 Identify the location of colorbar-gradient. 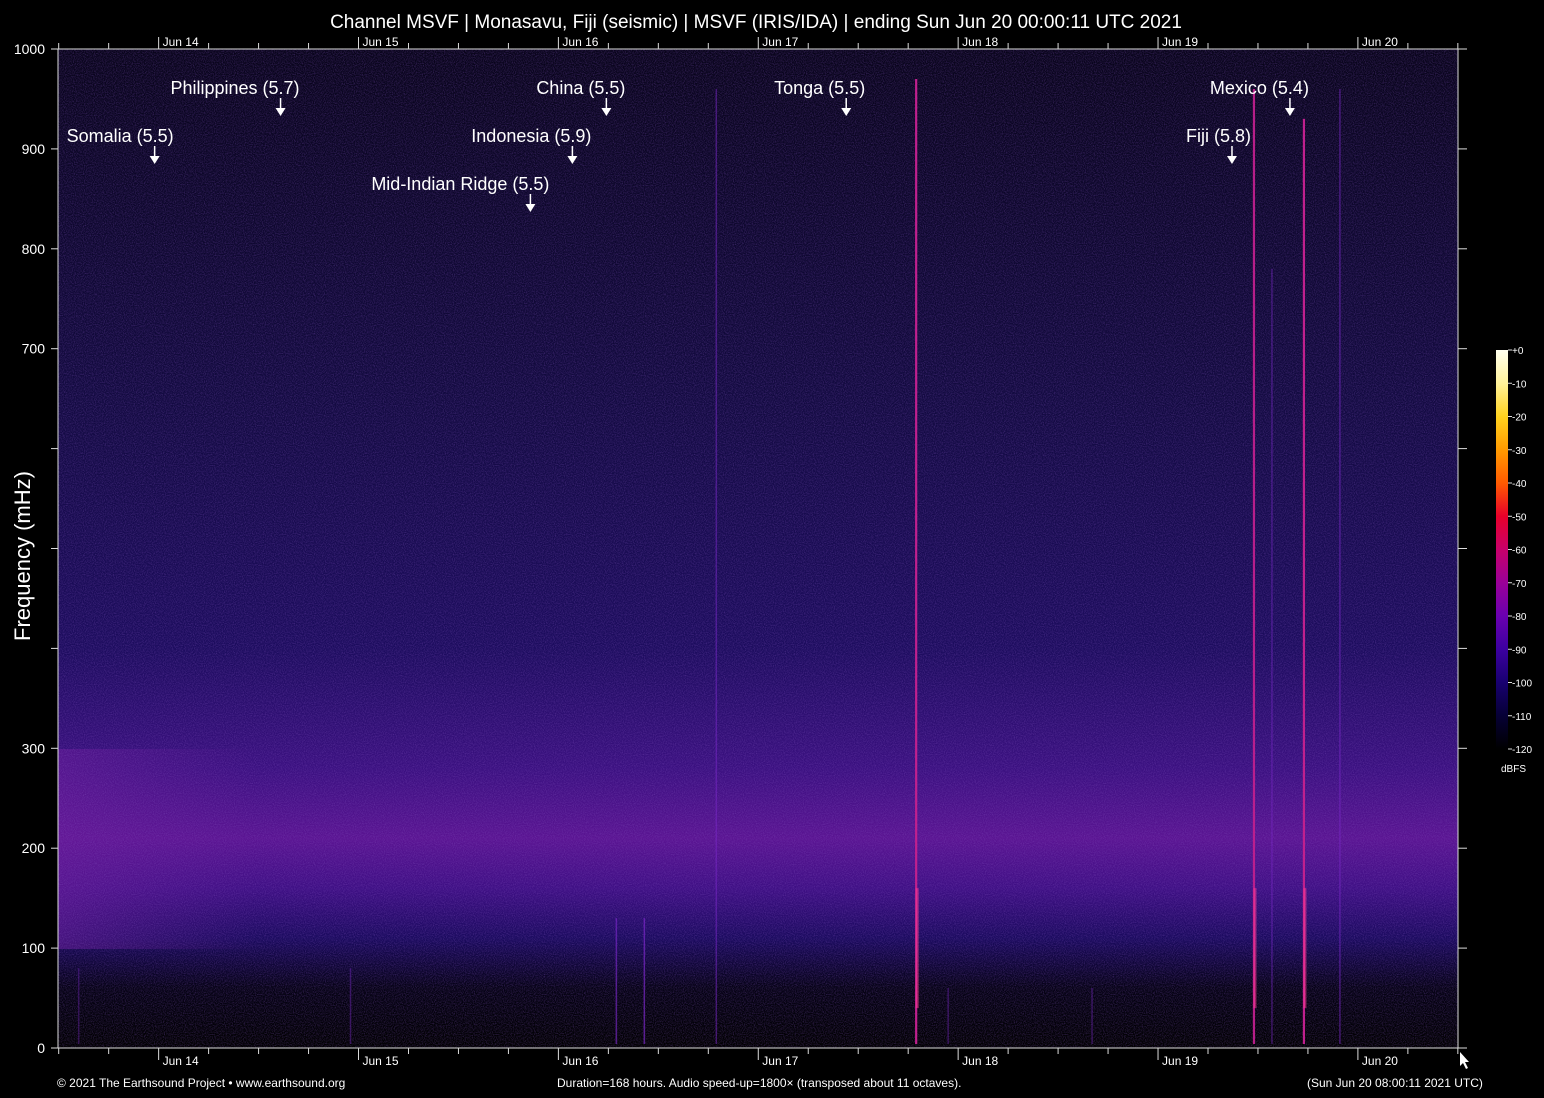
(1502, 549).